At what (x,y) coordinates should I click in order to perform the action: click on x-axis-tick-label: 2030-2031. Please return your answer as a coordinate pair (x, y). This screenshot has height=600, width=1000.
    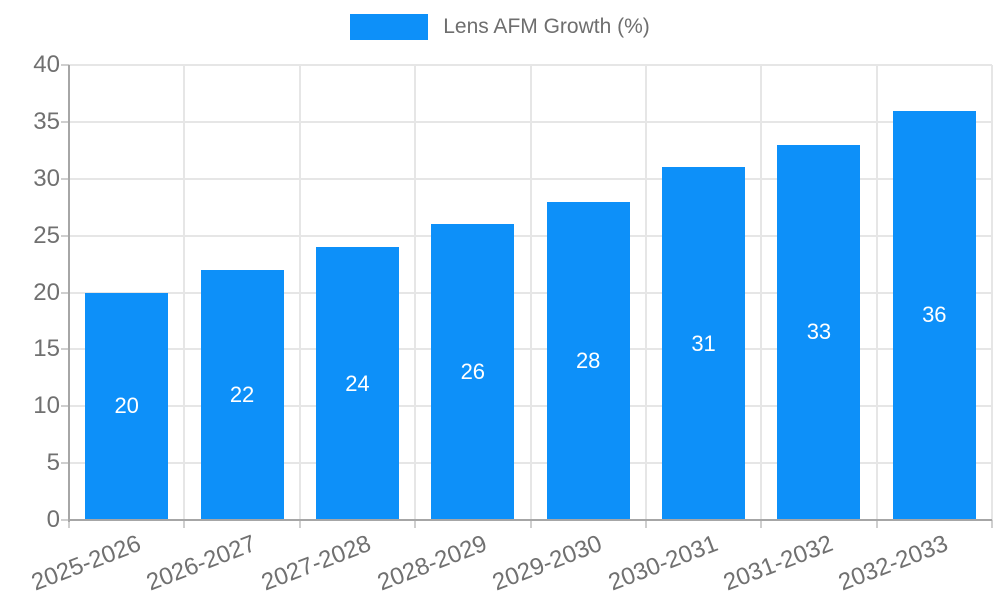
    Looking at the image, I should click on (663, 563).